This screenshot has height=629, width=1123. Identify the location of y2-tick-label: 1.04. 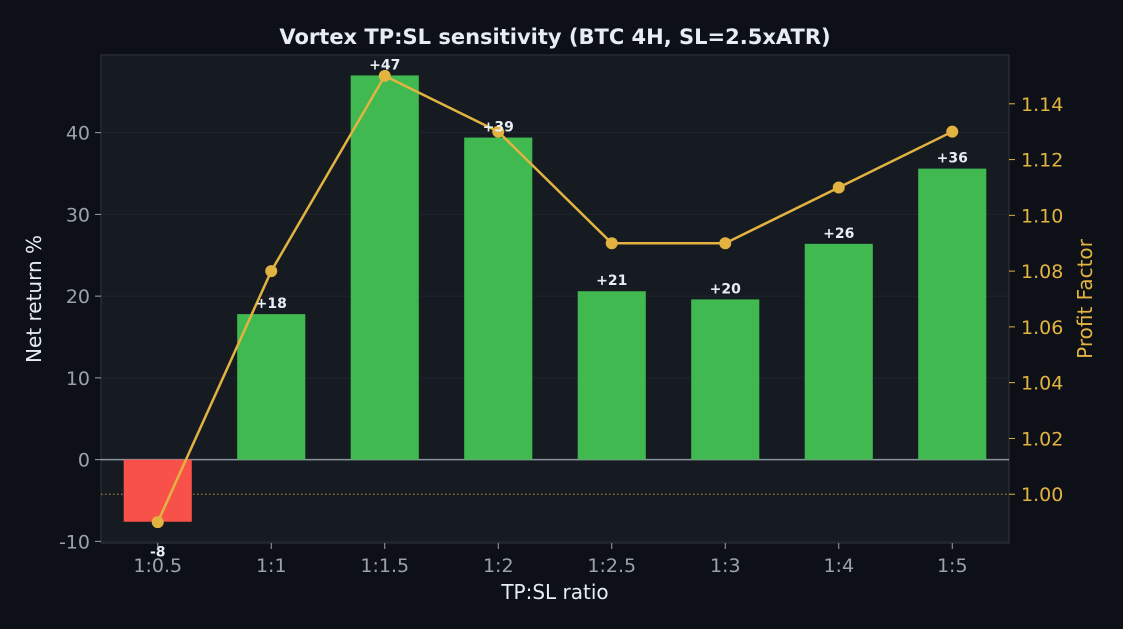
(1042, 384).